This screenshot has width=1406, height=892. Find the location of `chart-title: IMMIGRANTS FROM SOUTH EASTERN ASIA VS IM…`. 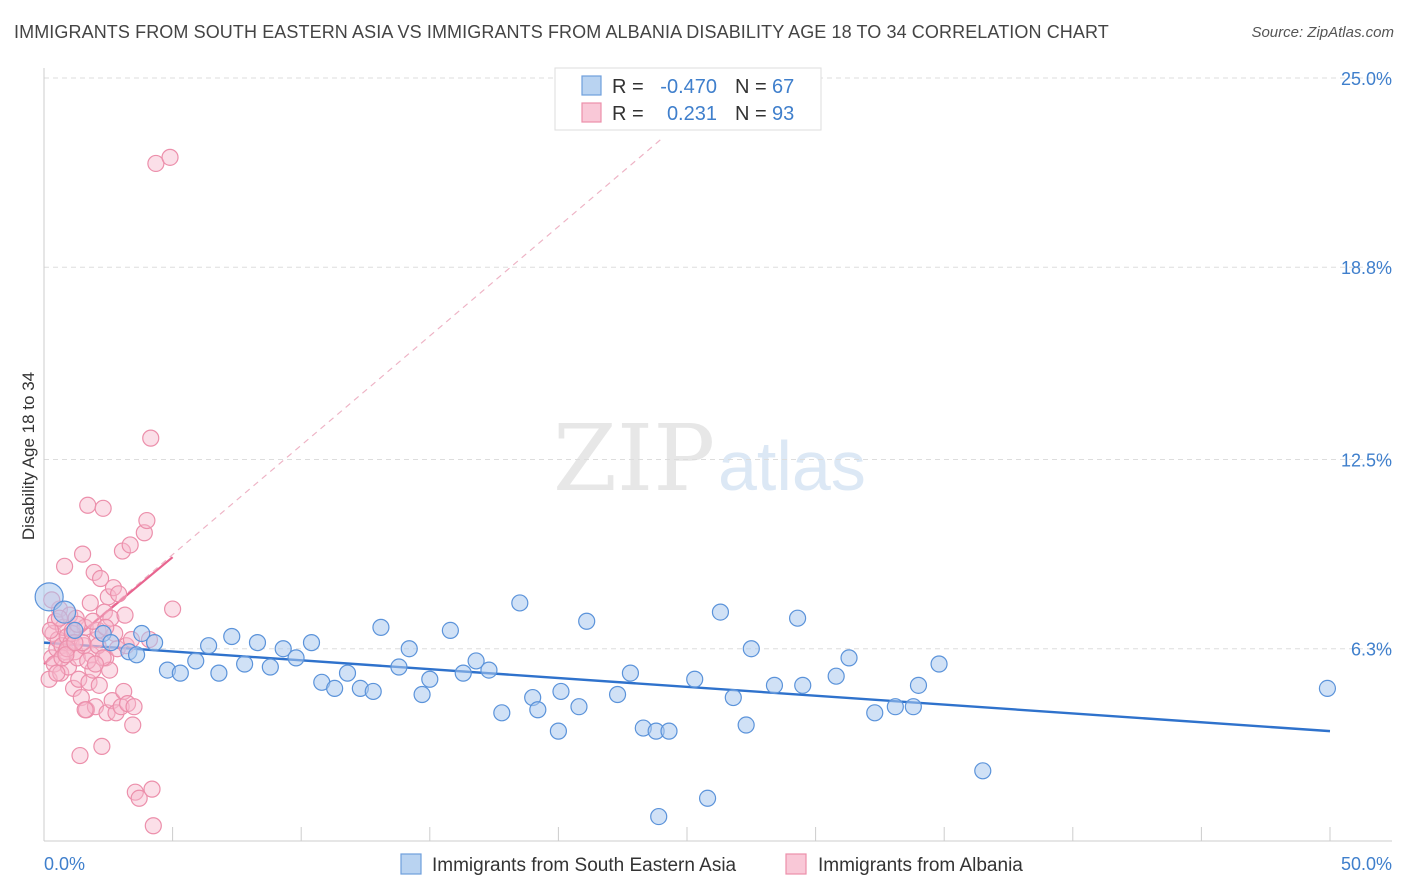

chart-title: IMMIGRANTS FROM SOUTH EASTERN ASIA VS IM… is located at coordinates (561, 32).